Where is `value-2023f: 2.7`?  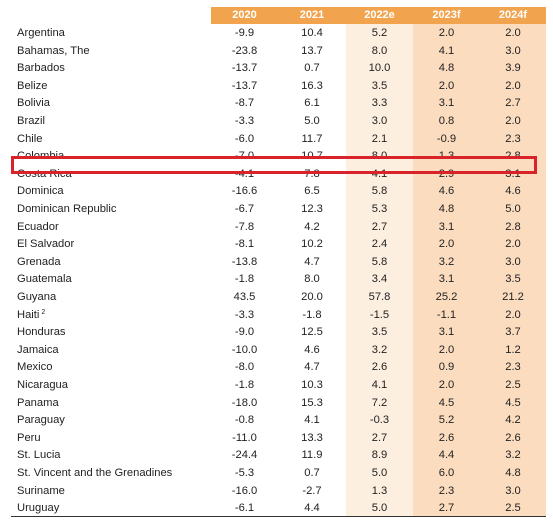 value-2023f: 2.7 is located at coordinates (446, 508).